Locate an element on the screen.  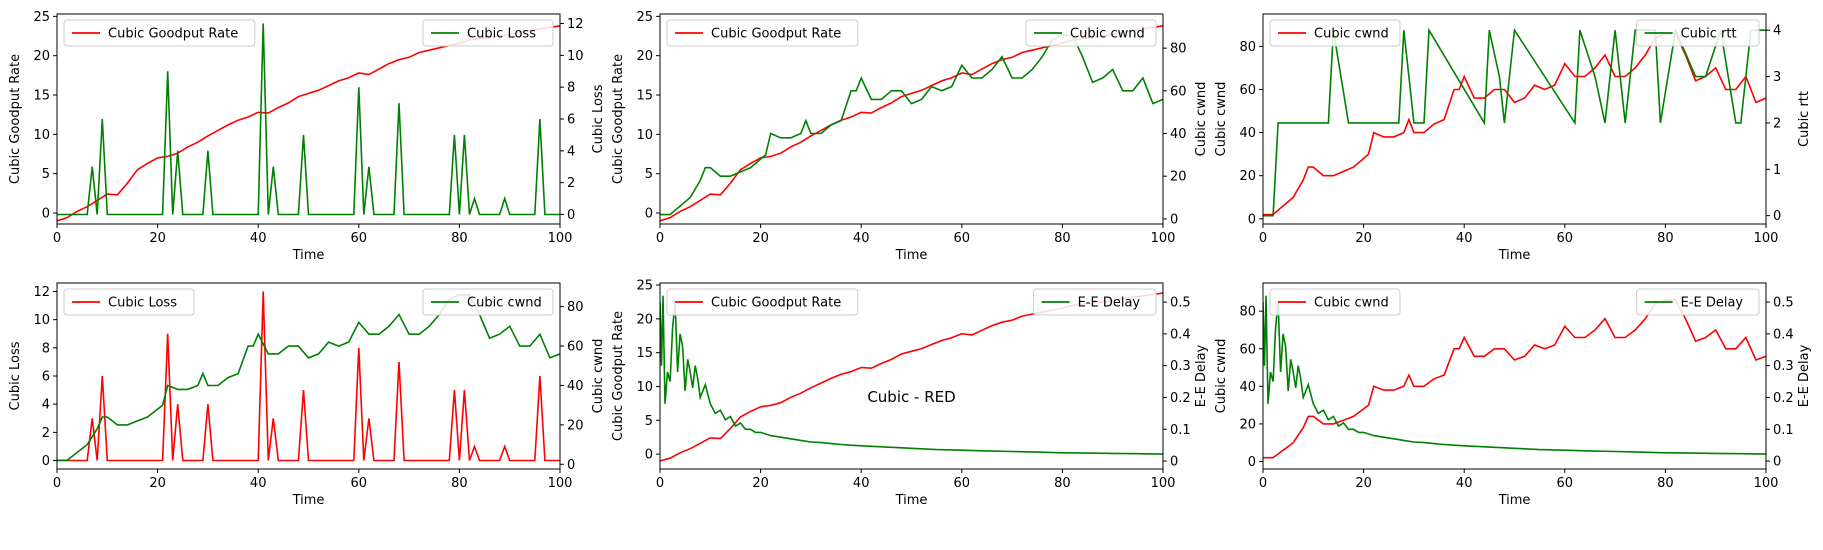
legend-right: Cubic cwnd is located at coordinates (1091, 33).